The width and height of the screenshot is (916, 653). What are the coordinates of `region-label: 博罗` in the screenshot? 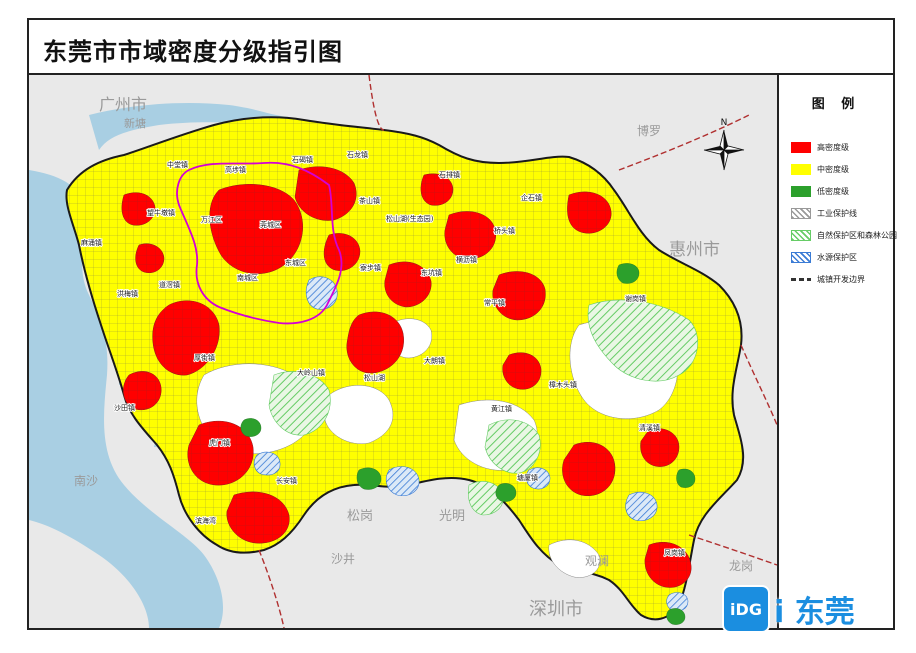 It's located at (649, 130).